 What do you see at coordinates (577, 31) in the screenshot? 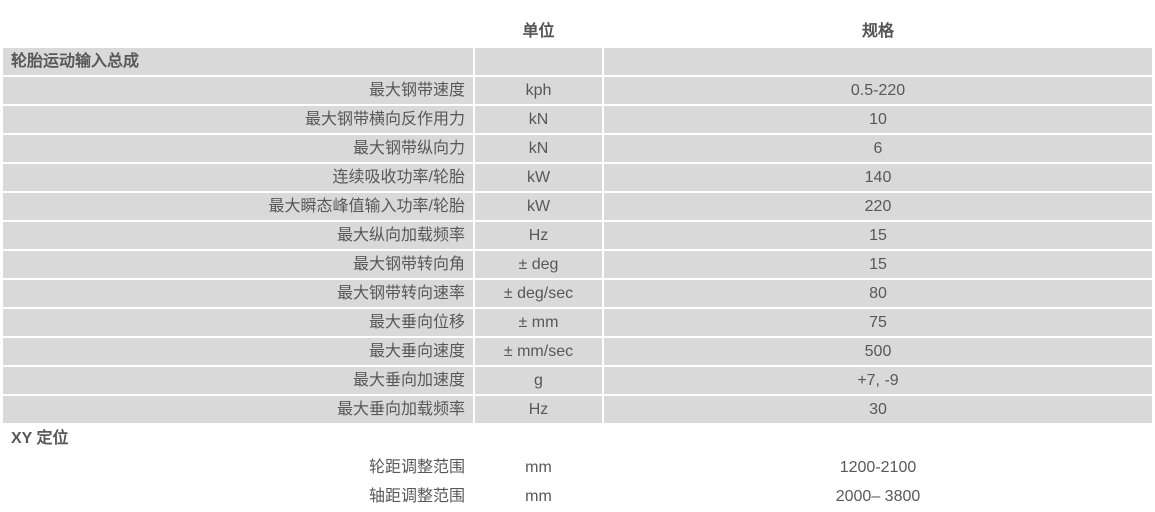
I see `header-row: 单位 规格` at bounding box center [577, 31].